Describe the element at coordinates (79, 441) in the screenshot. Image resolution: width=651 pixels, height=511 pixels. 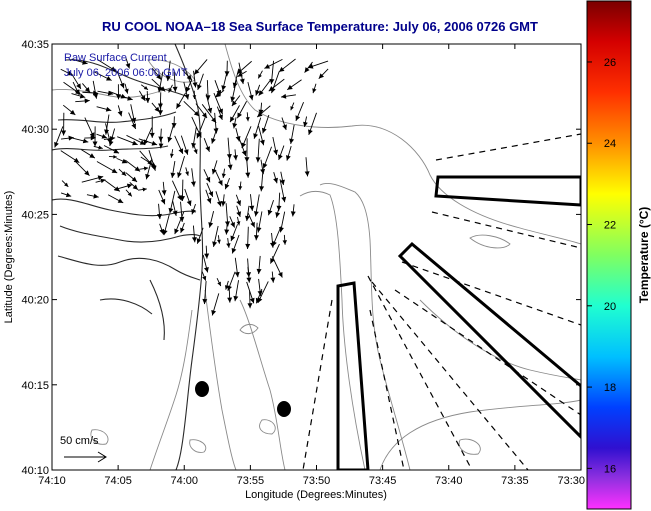
I see `scale-label: 50 cm/s` at that location.